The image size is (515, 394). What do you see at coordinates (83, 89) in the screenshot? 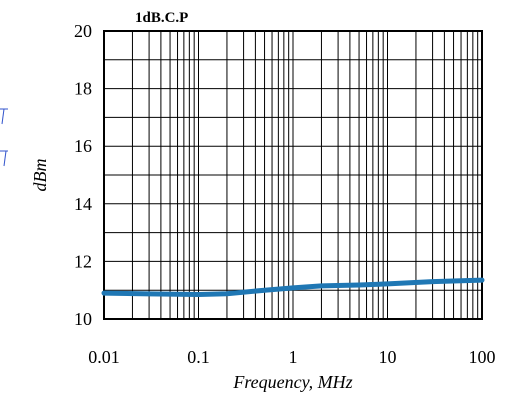
I see `y-tick-label: 18` at bounding box center [83, 89].